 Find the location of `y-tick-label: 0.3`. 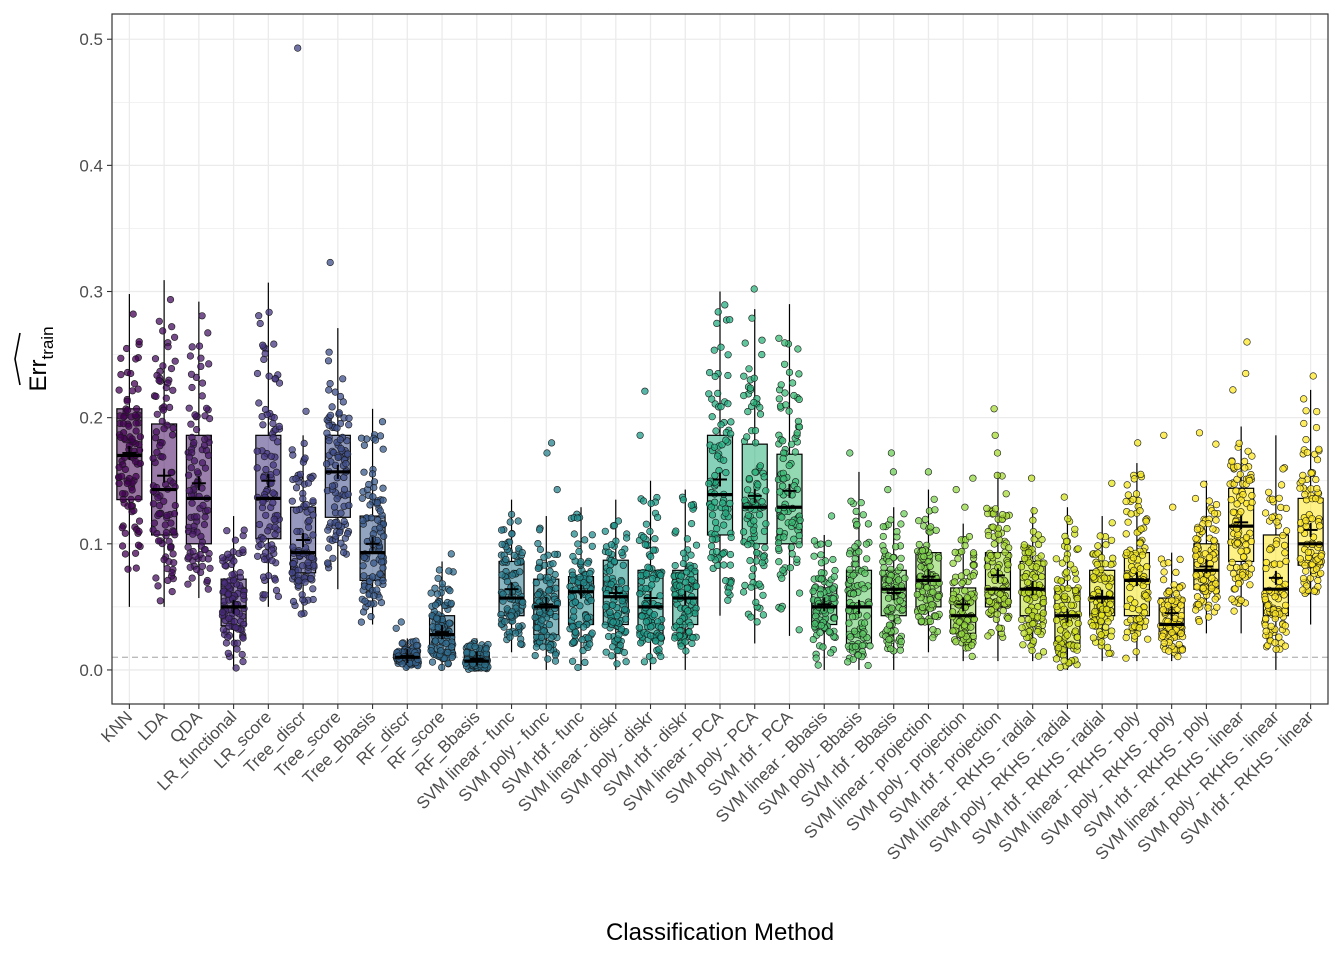

y-tick-label: 0.3 is located at coordinates (91, 292).